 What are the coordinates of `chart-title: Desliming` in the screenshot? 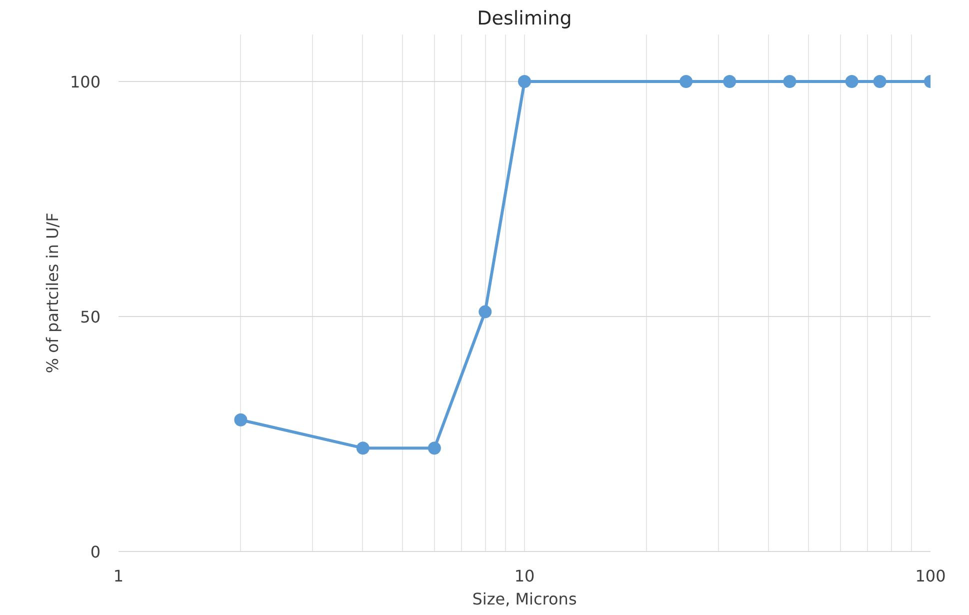 It's located at (524, 19).